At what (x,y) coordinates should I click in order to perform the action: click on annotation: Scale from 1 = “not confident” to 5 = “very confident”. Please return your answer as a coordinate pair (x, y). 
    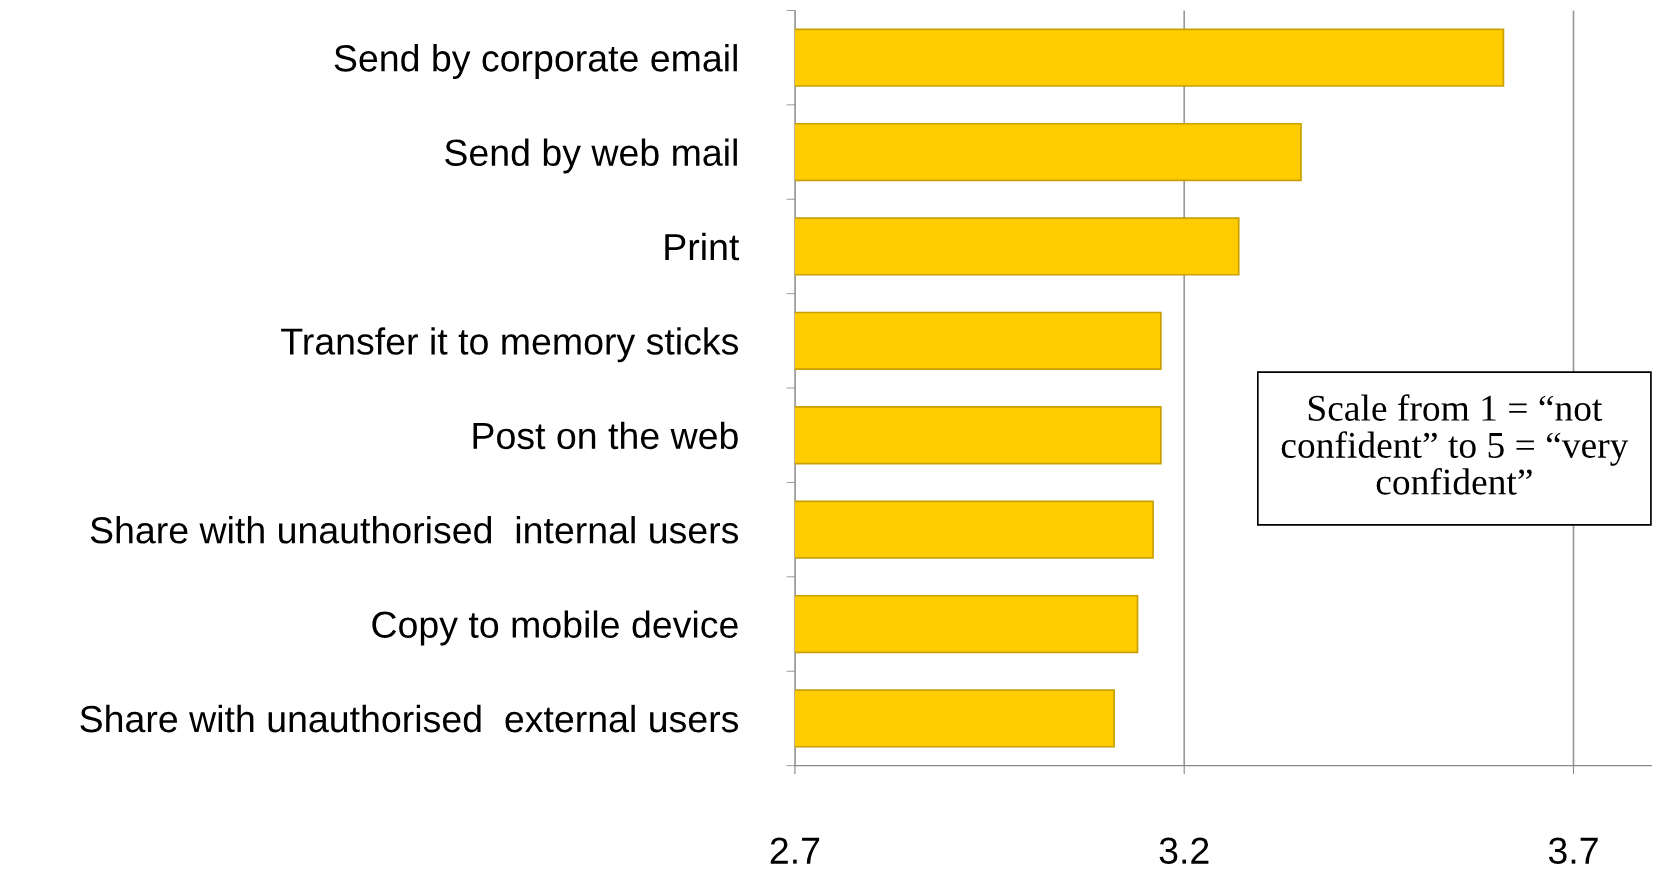
    Looking at the image, I should click on (1455, 444).